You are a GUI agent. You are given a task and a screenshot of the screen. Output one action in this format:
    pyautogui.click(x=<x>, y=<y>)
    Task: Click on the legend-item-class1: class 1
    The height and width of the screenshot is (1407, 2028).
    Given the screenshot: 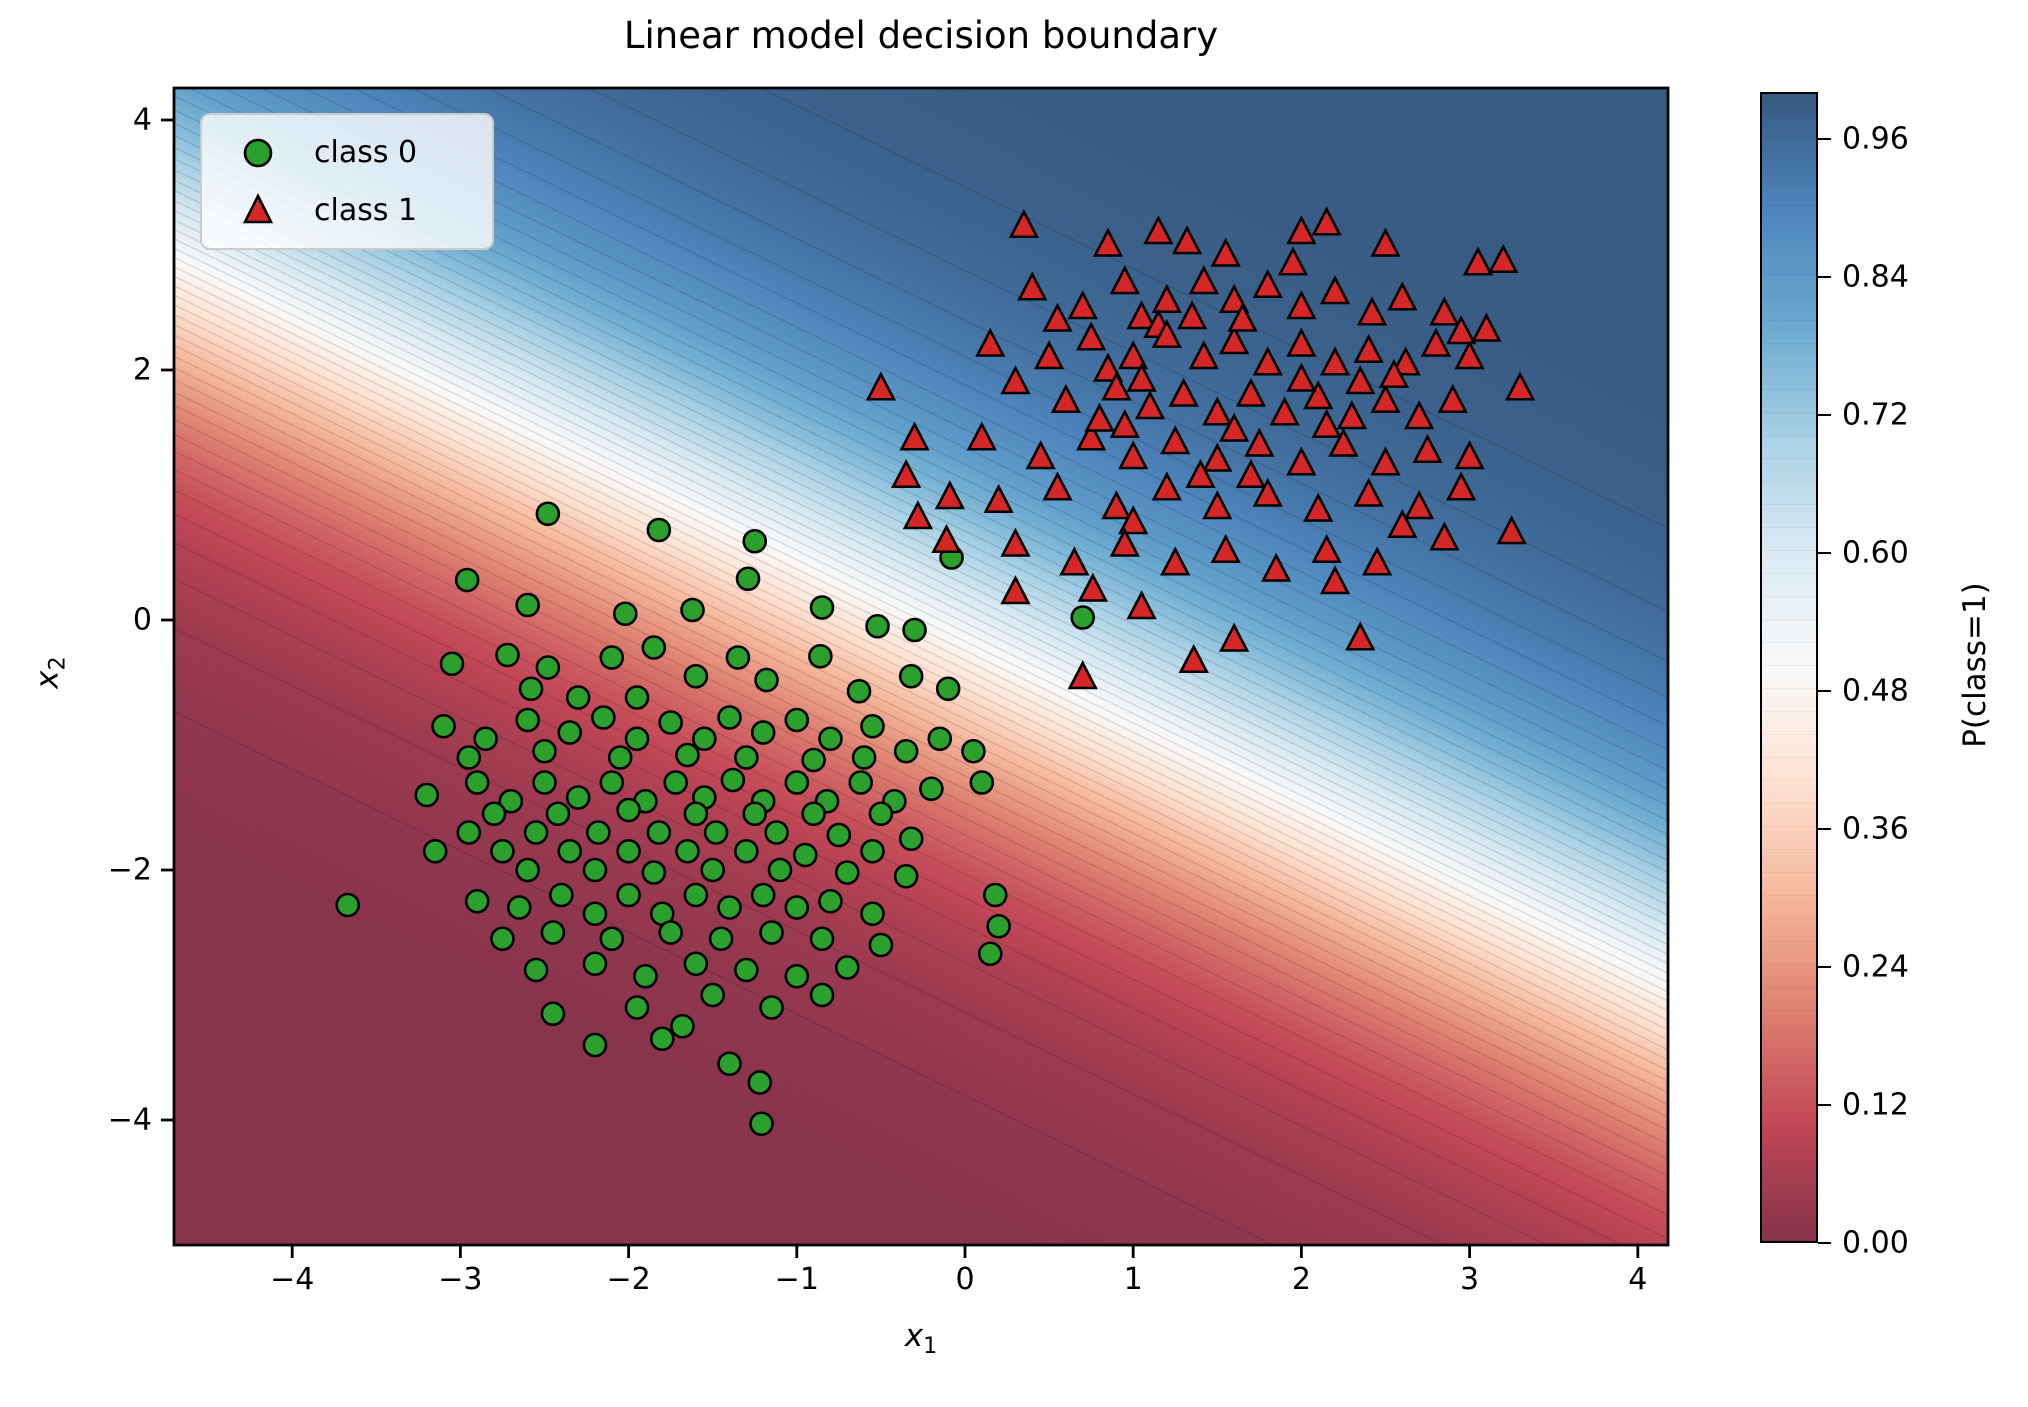 What is the action you would take?
    pyautogui.click(x=347, y=210)
    